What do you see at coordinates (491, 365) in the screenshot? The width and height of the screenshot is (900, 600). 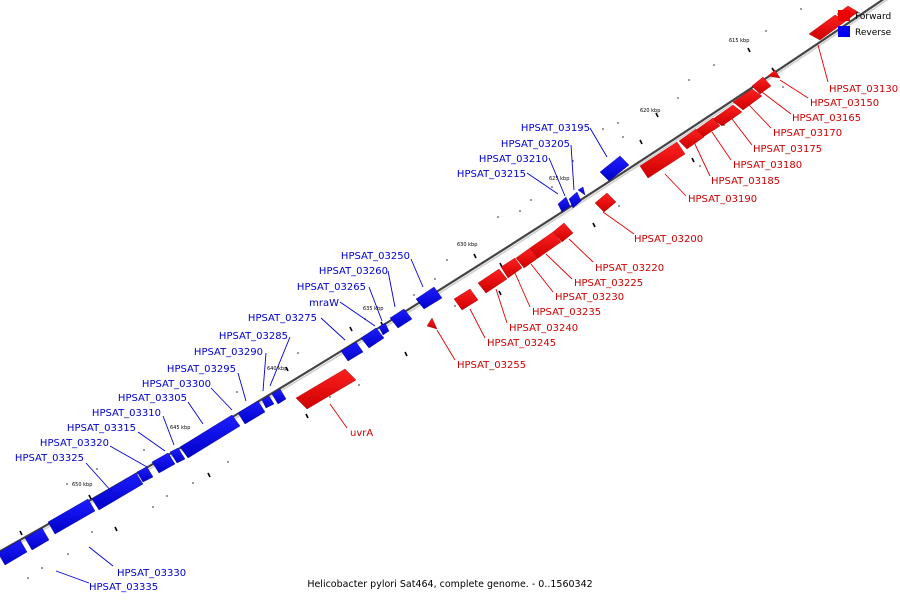 I see `gene-label: HPSAT_03255` at bounding box center [491, 365].